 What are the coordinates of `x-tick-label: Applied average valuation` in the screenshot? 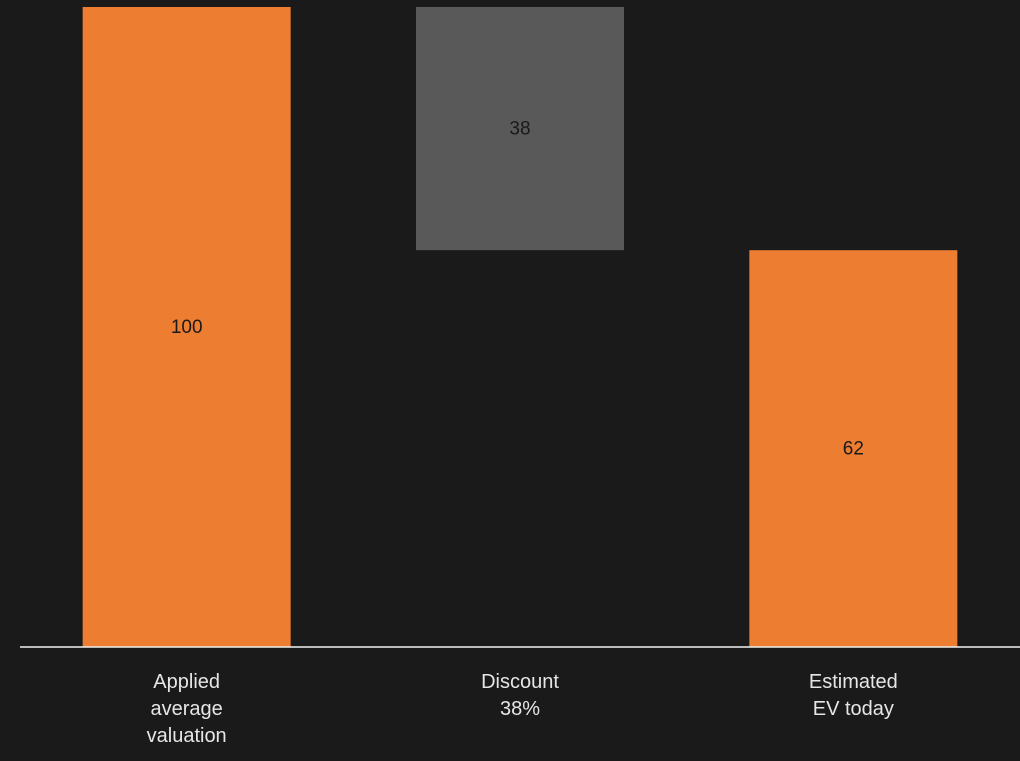 It's located at (186, 709).